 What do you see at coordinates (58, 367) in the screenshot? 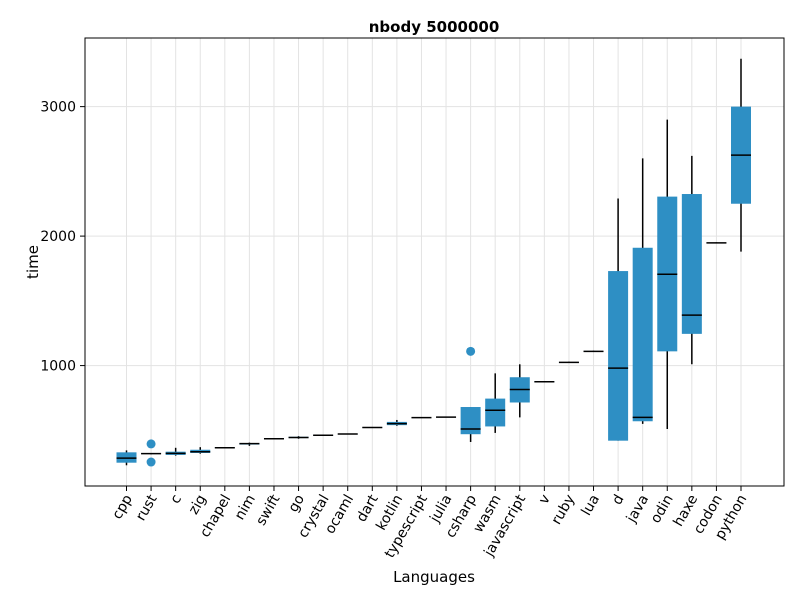
I see `y-tick-label: 1000` at bounding box center [58, 367].